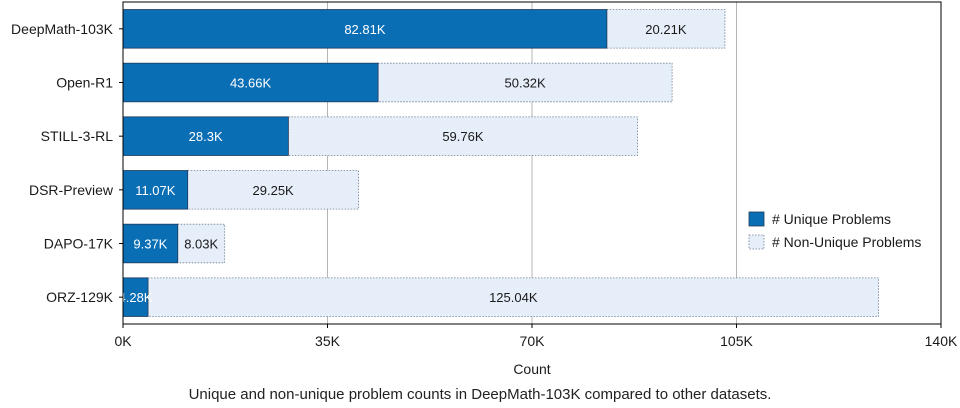 The image size is (960, 408). What do you see at coordinates (365, 29) in the screenshot?
I see `data-label-unique-0: 82.81K` at bounding box center [365, 29].